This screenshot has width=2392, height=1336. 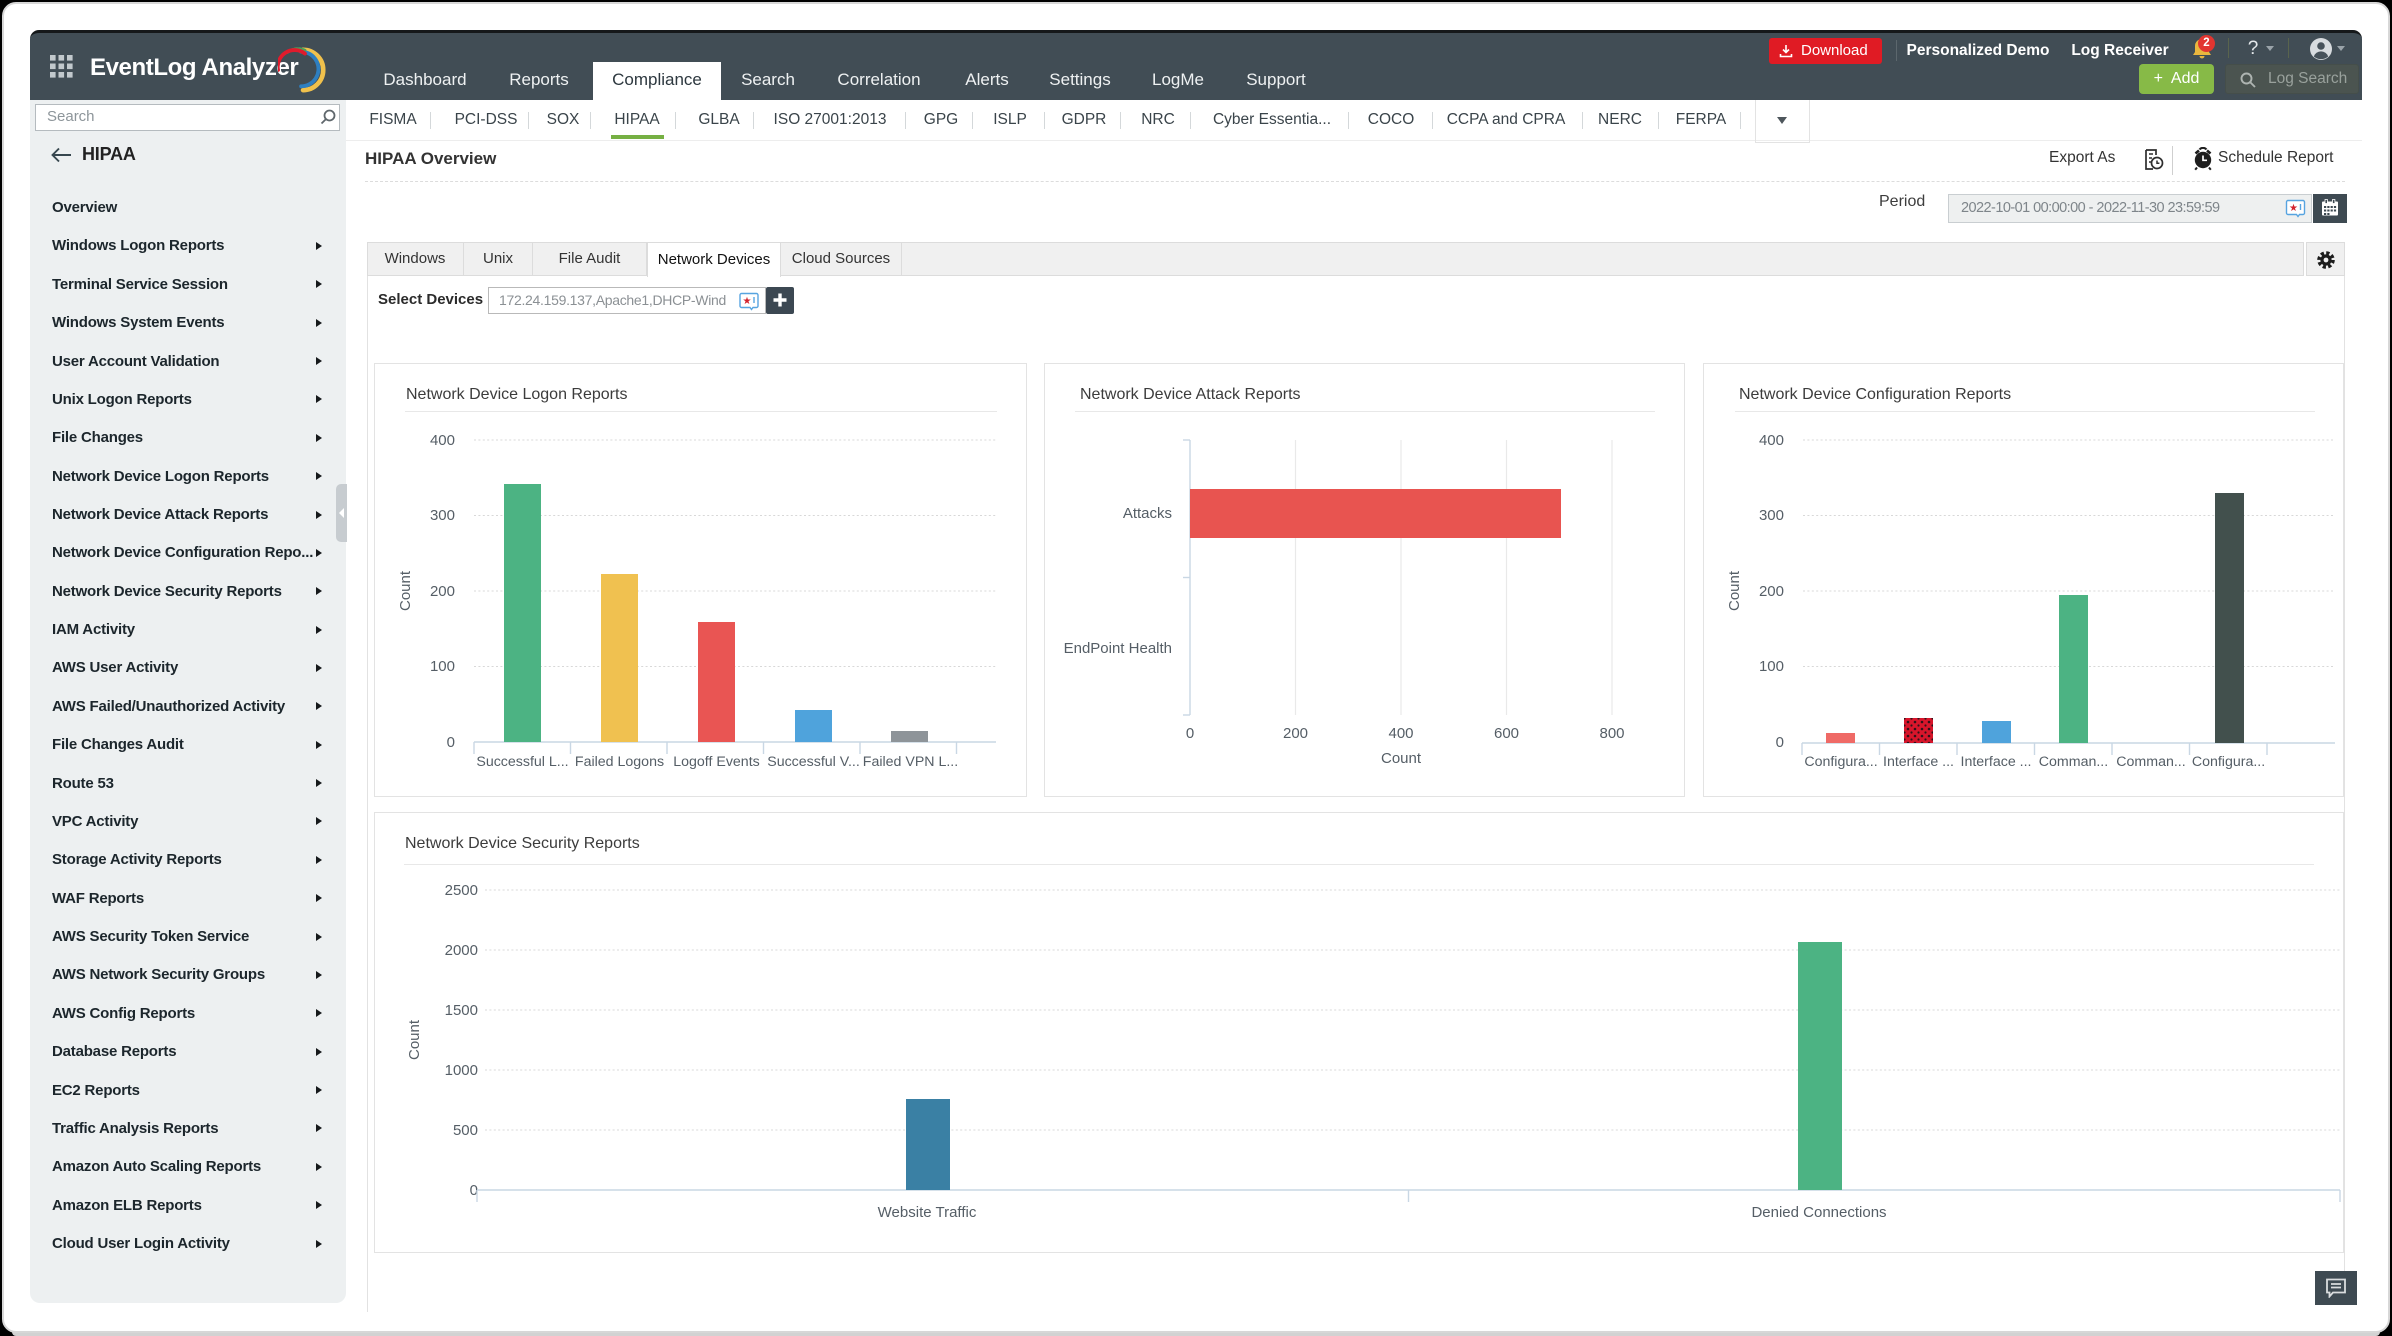 I want to click on svg-text: Failed Logons, so click(x=619, y=762).